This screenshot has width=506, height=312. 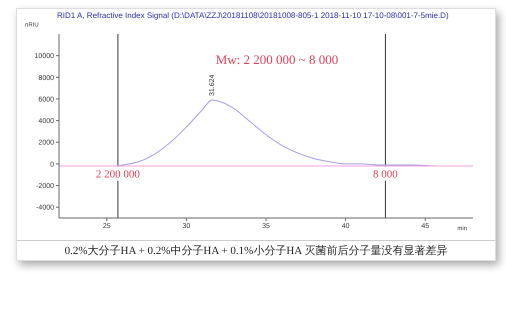 I want to click on chart-title: RID1 A, Refractive Index Signal (D:\DATA\ZZJ\20181108\20181008-805-1 2018-11-10 17-10-08\001-7-5mie.D), so click(x=253, y=15).